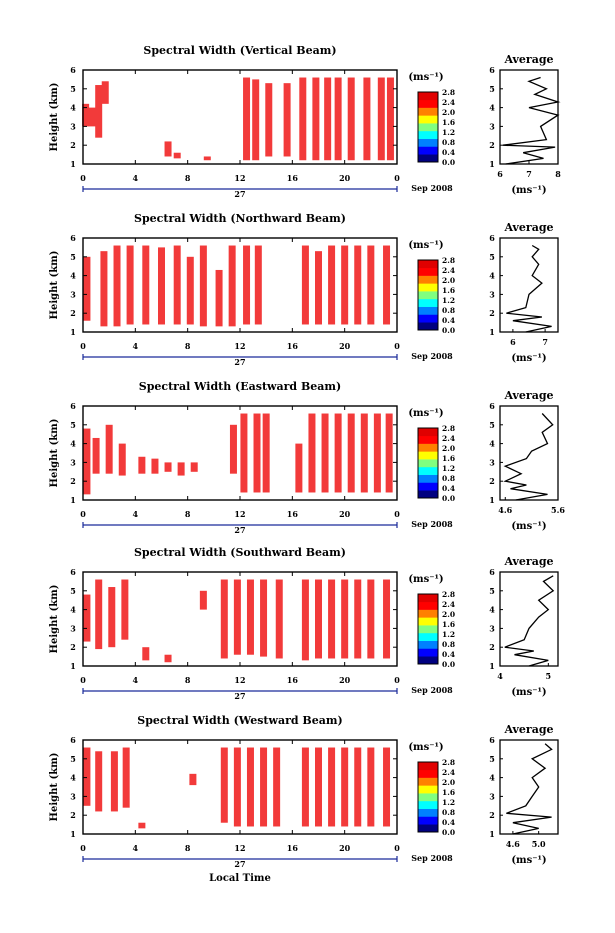  What do you see at coordinates (448, 102) in the screenshot?
I see `colorbar-tick-label: 2.4` at bounding box center [448, 102].